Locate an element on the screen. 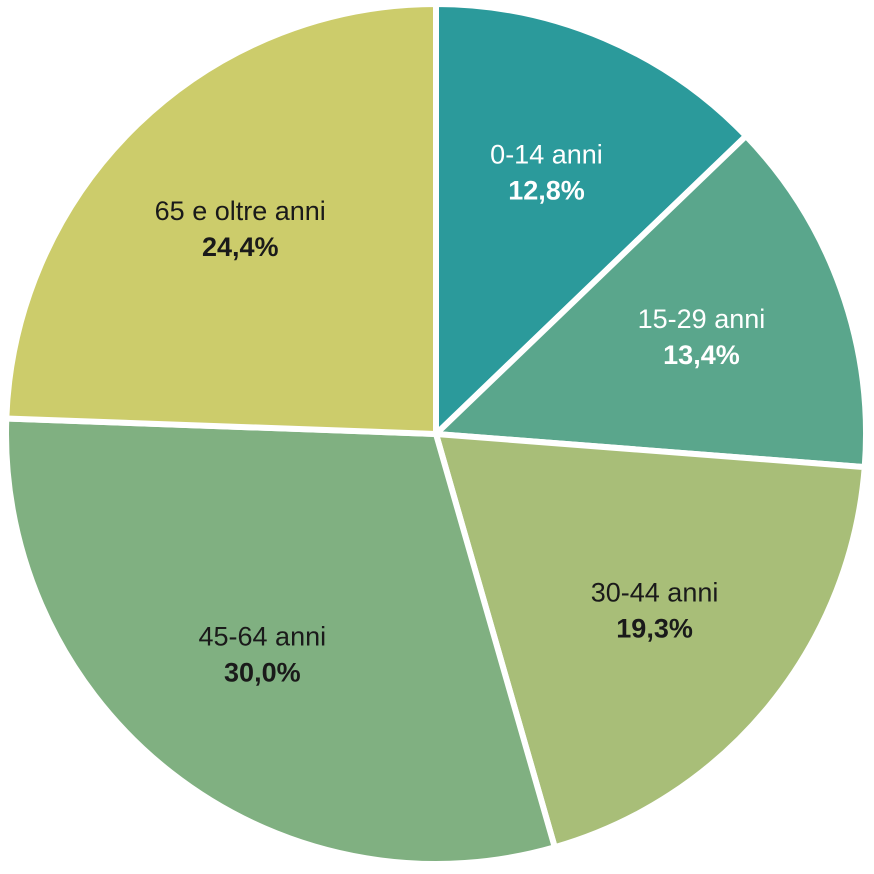 The image size is (874, 874). slice-value: 19,3% is located at coordinates (654, 628).